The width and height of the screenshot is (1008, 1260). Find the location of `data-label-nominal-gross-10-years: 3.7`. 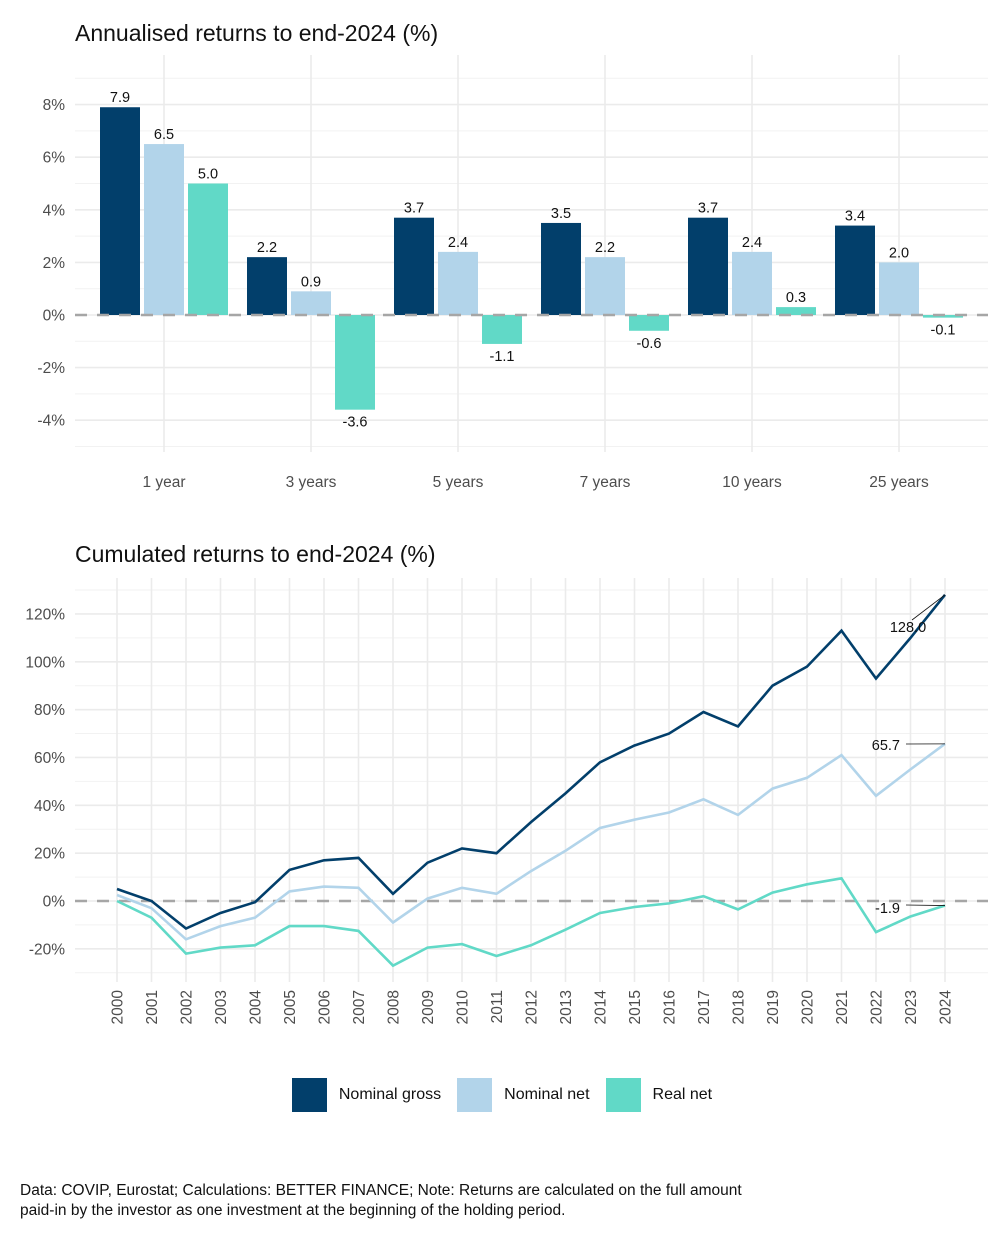

data-label-nominal-gross-10-years: 3.7 is located at coordinates (708, 209).